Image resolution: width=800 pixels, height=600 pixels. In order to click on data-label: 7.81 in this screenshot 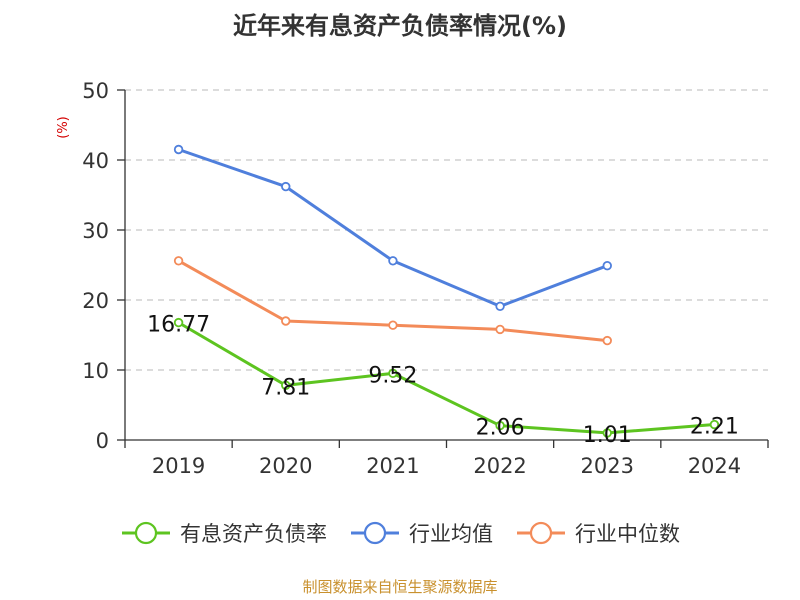, I will do `click(285, 387)`.